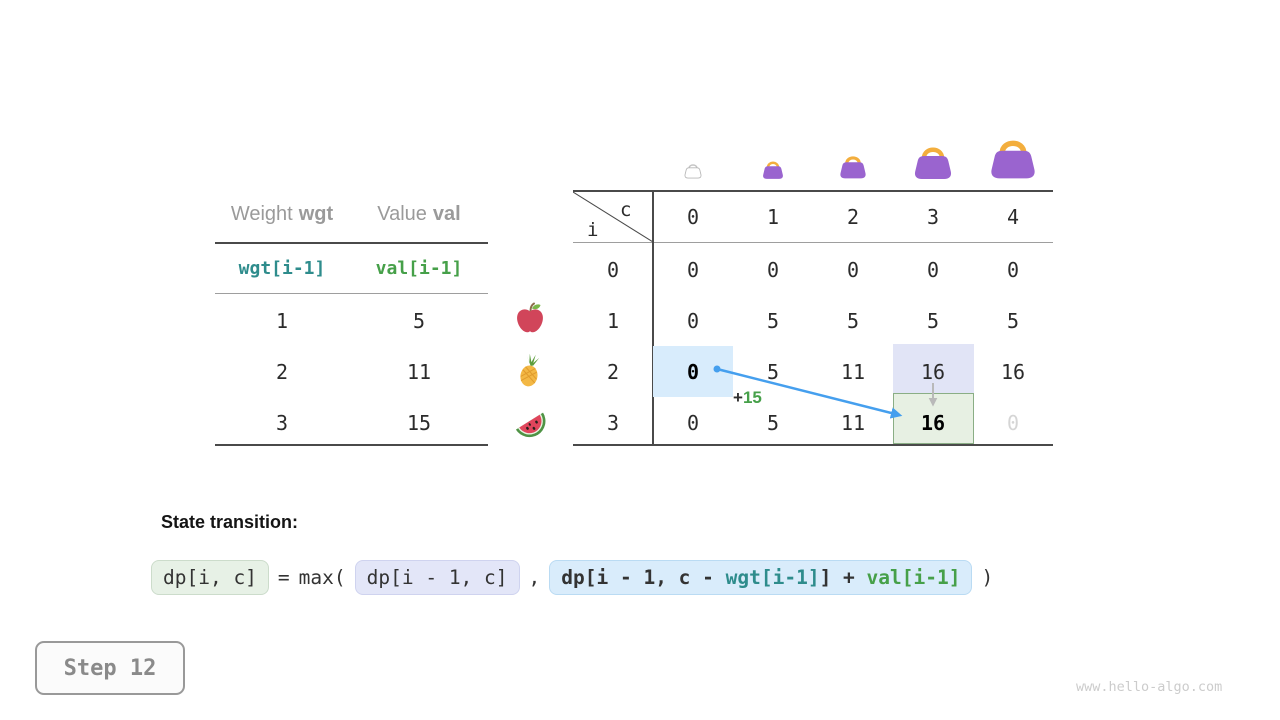 The image size is (1280, 720). I want to click on items-table-index-rule, so click(351, 293).